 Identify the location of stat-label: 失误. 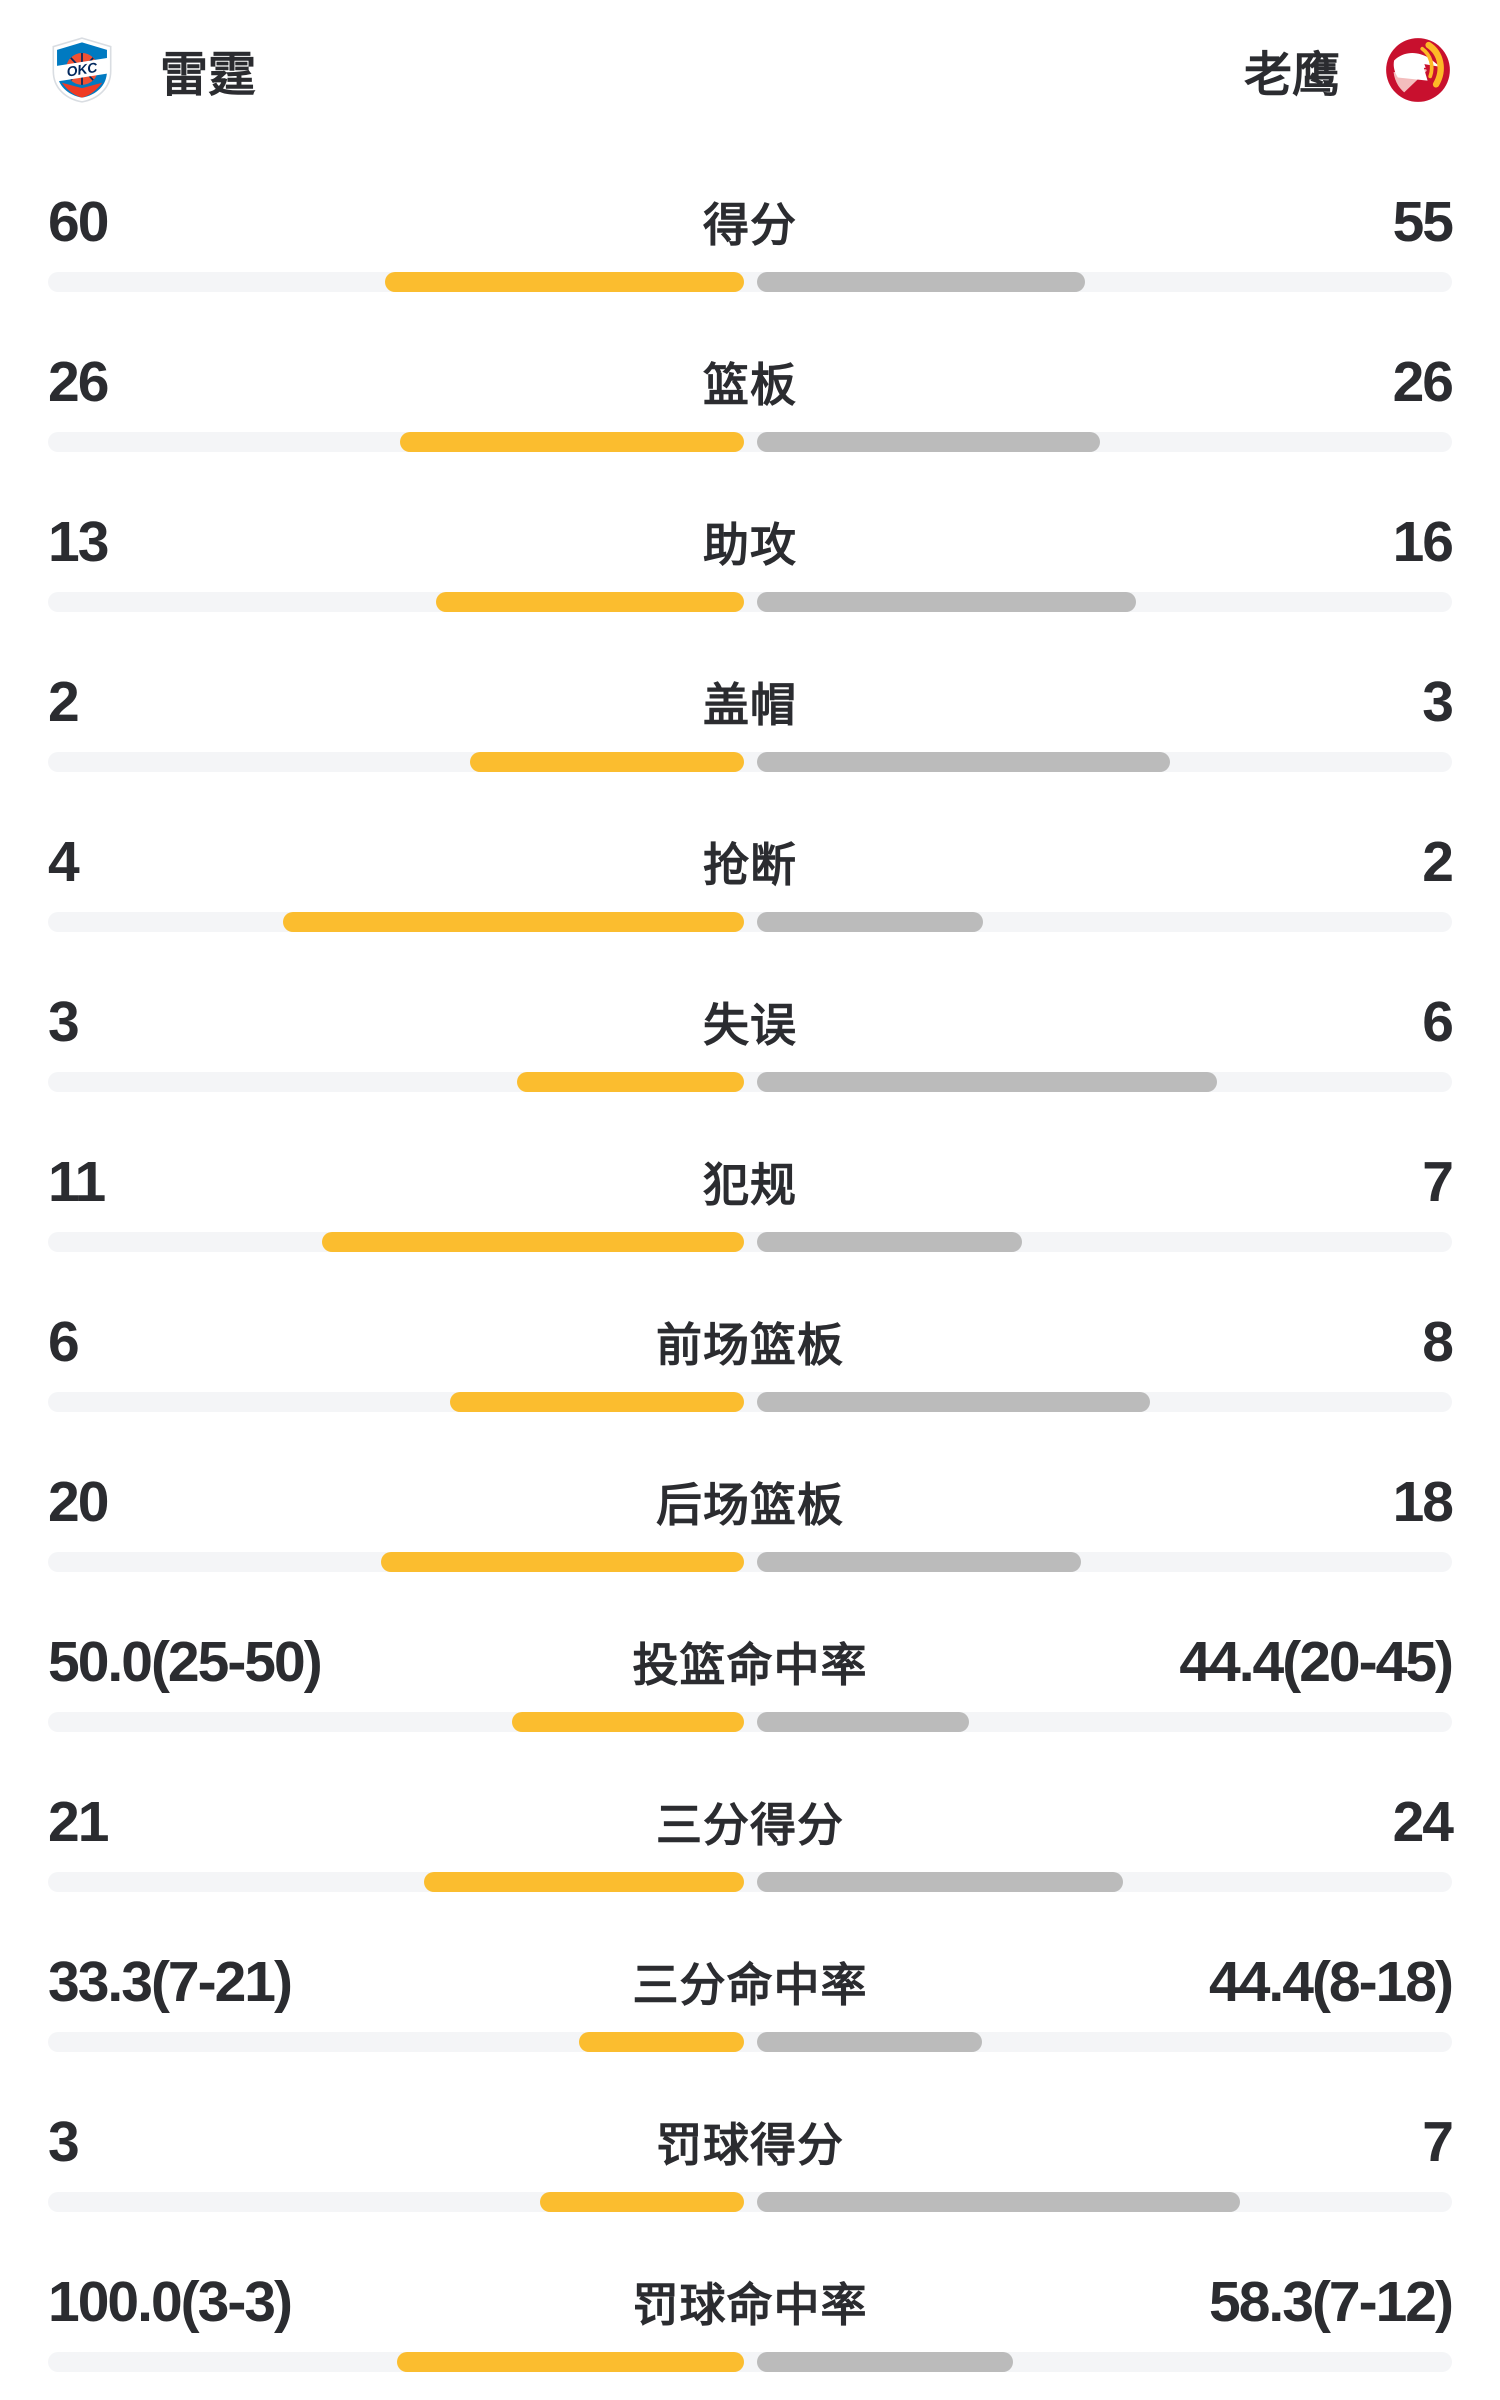
(750, 1025).